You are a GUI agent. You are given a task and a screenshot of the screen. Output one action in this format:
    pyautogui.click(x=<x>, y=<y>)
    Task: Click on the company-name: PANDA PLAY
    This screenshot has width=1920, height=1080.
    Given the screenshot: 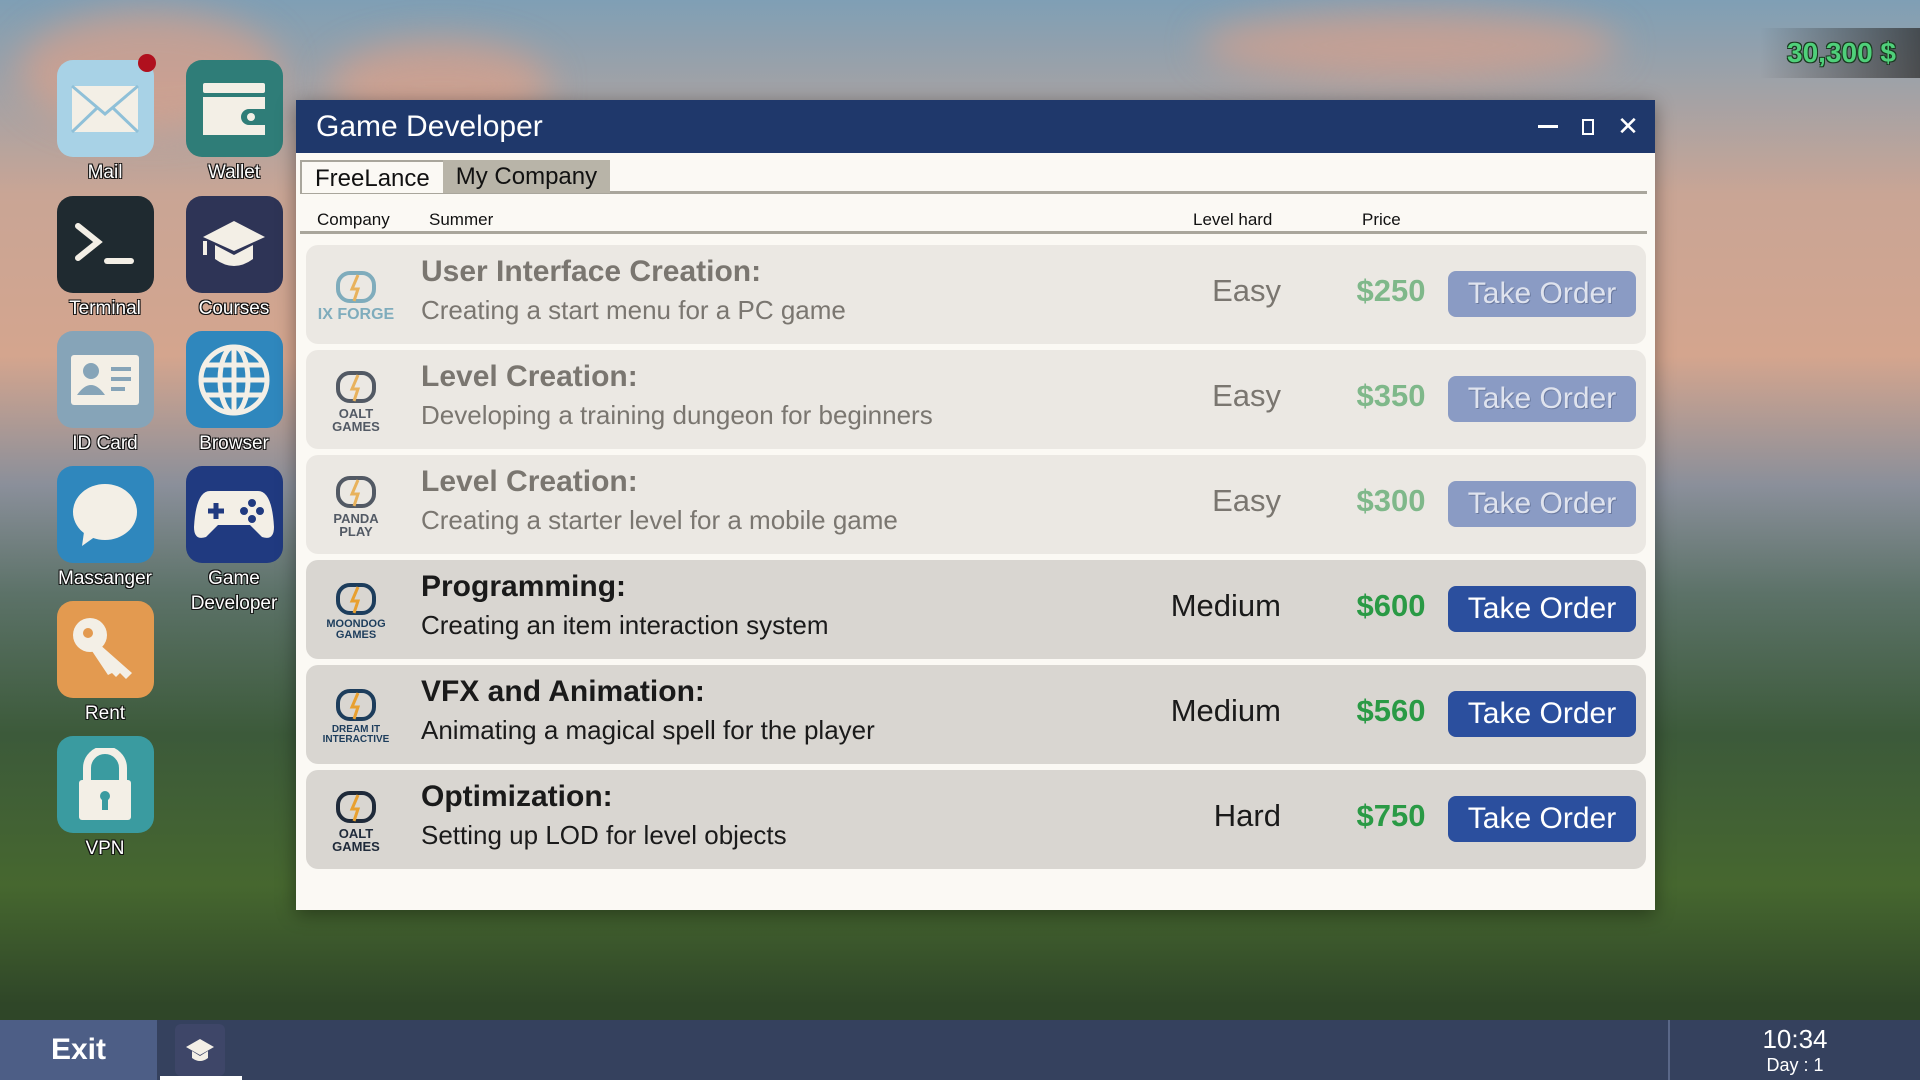 What is the action you would take?
    pyautogui.click(x=356, y=525)
    